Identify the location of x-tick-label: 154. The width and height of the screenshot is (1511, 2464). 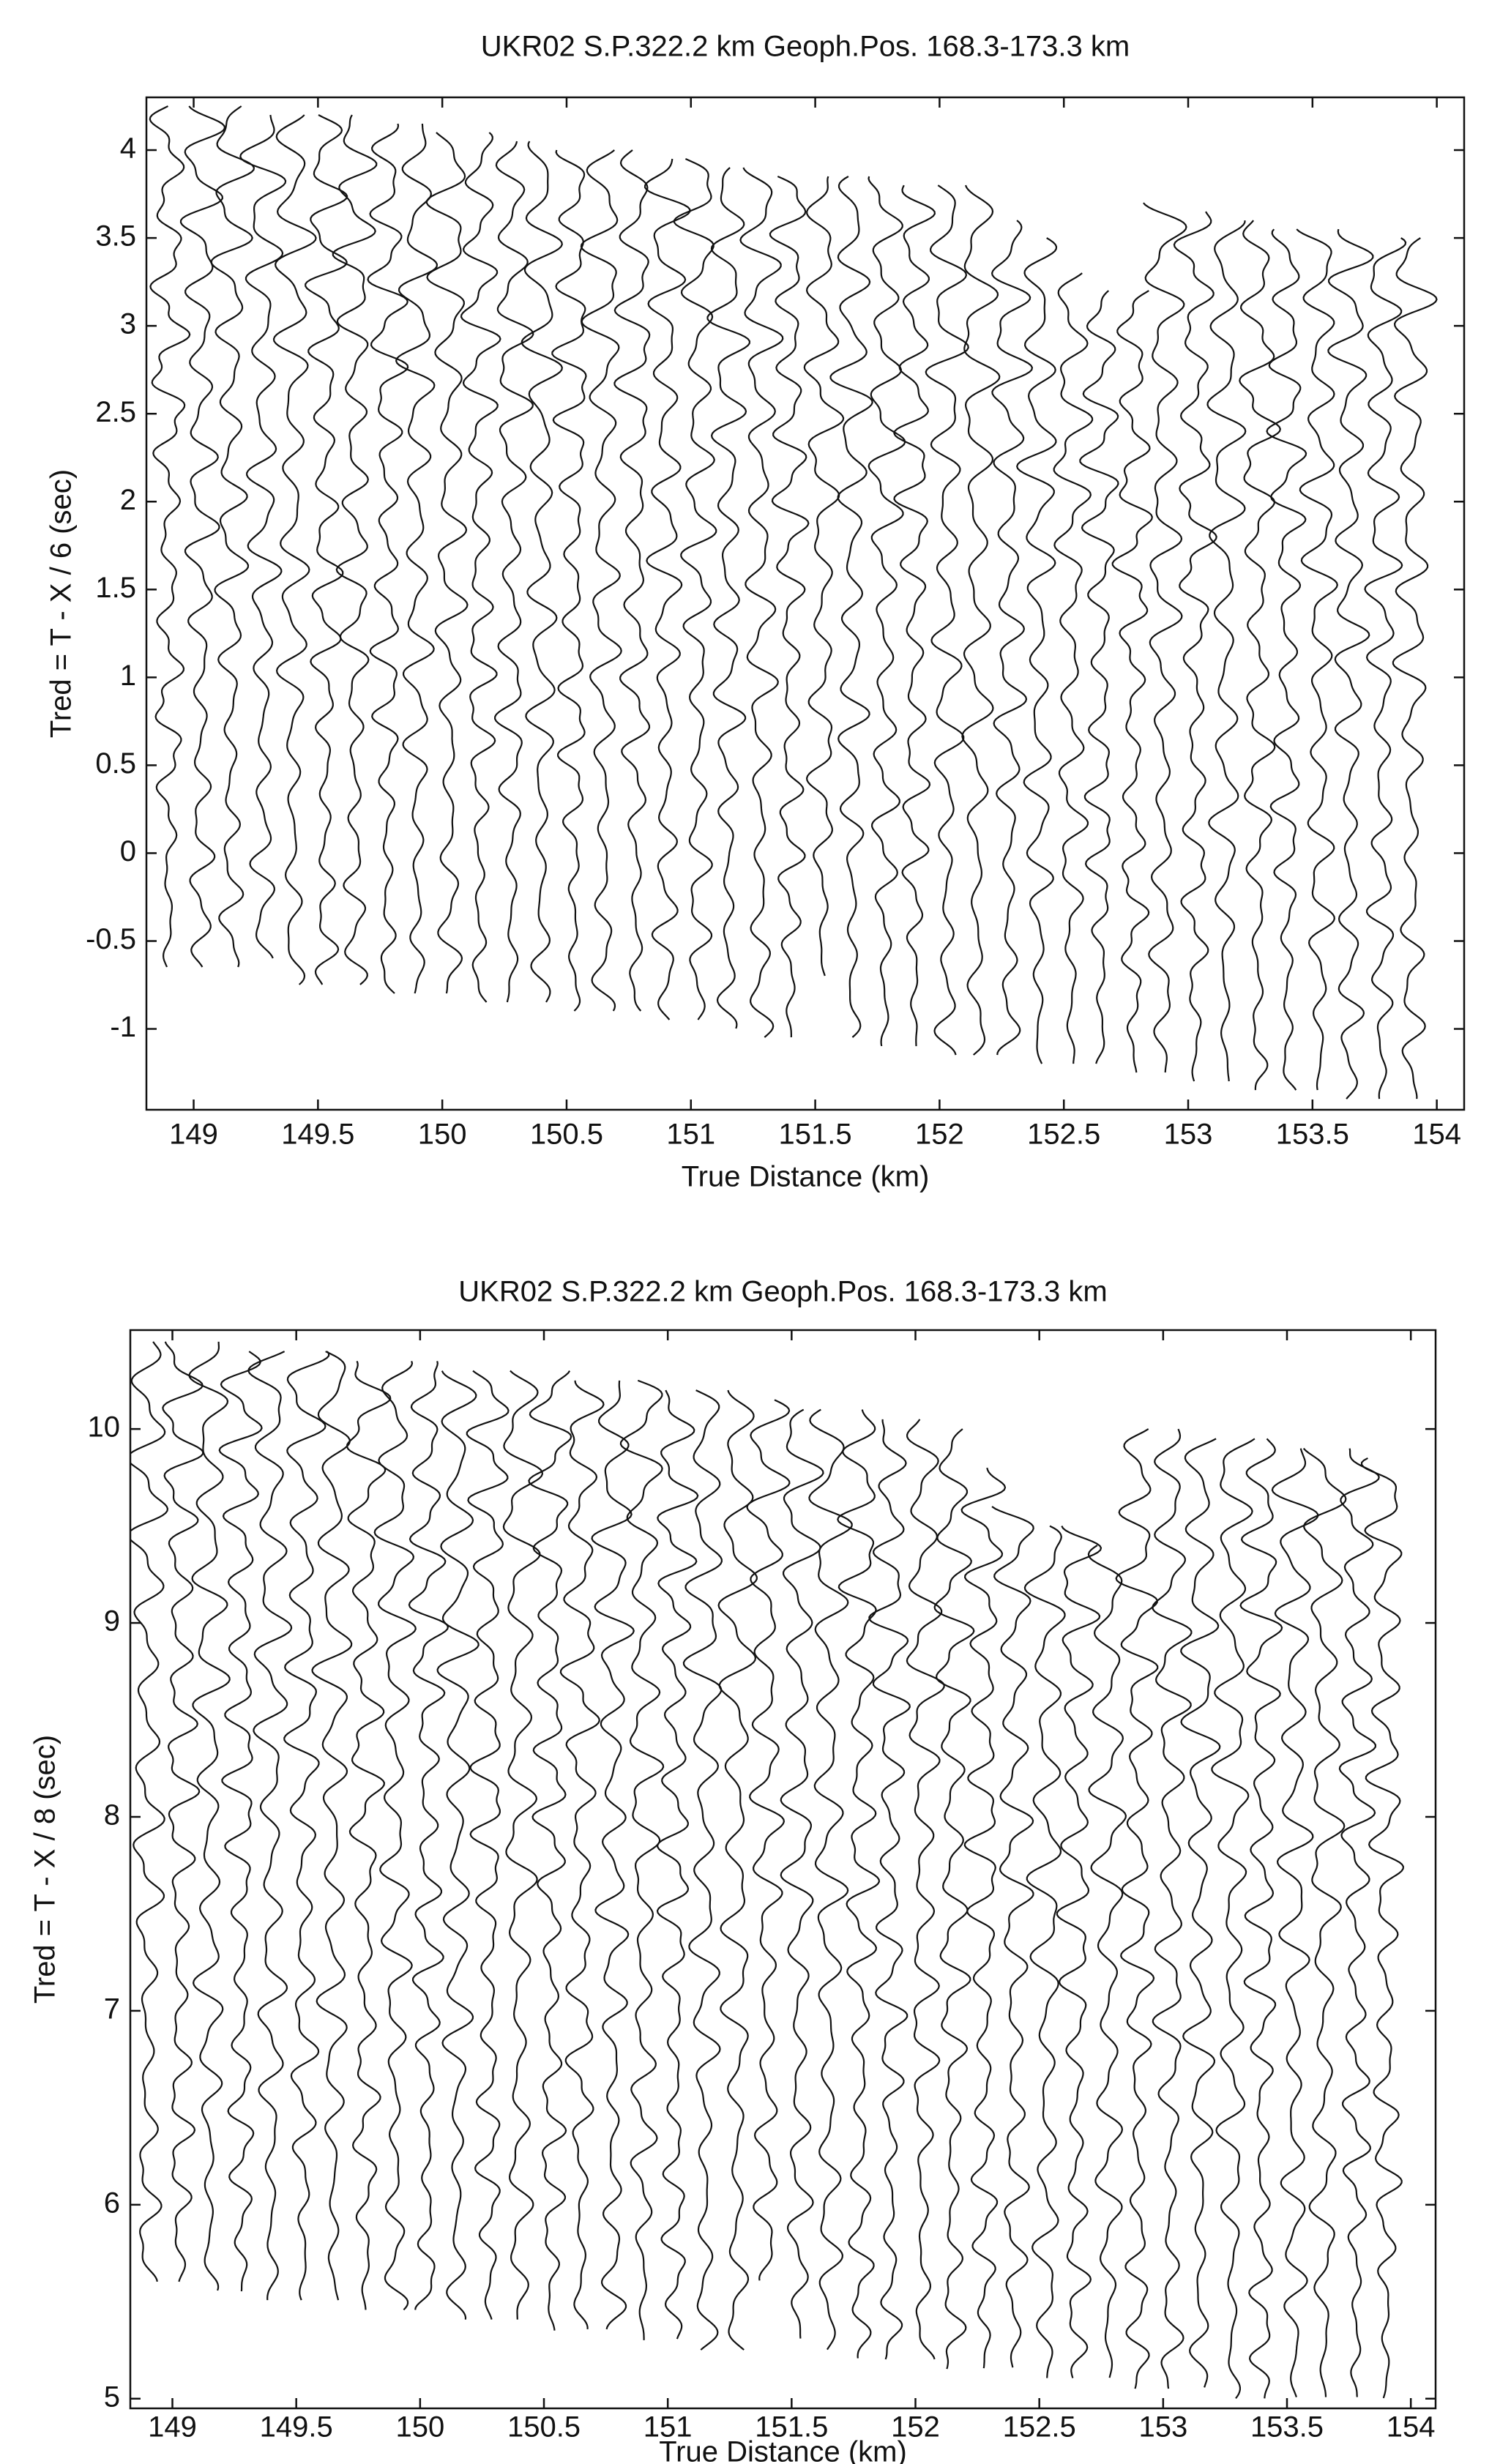
(1436, 1135).